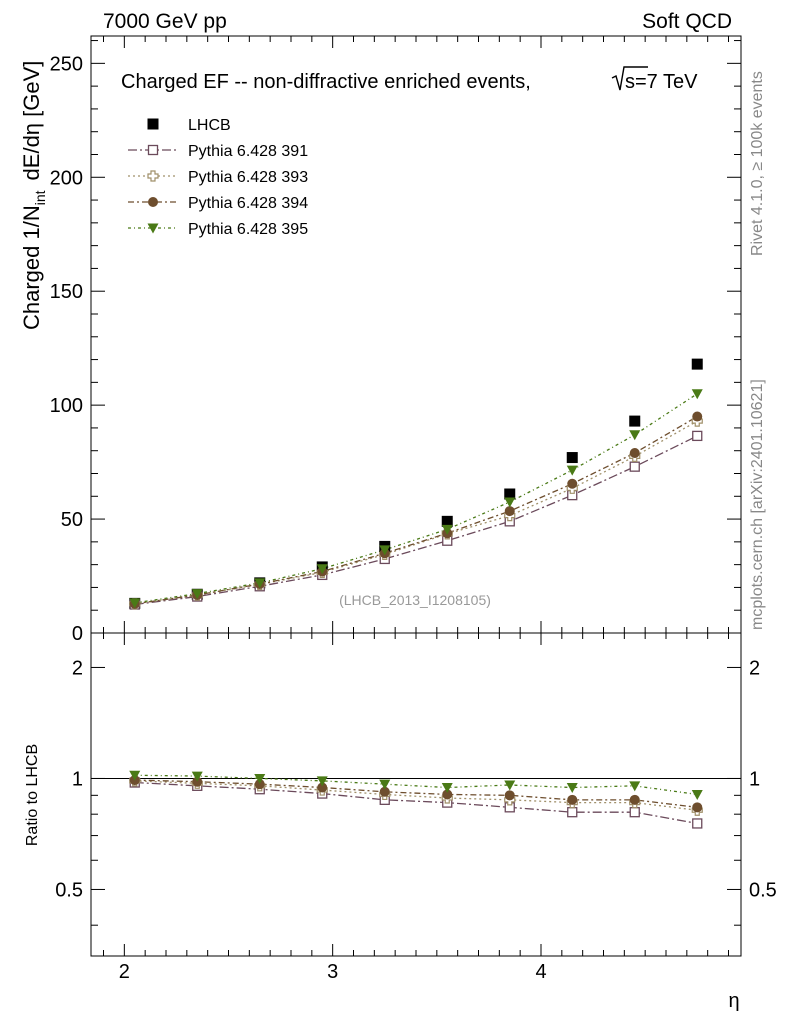 The height and width of the screenshot is (1024, 786). I want to click on legend-label: Pythia 6.428 394, so click(248, 203).